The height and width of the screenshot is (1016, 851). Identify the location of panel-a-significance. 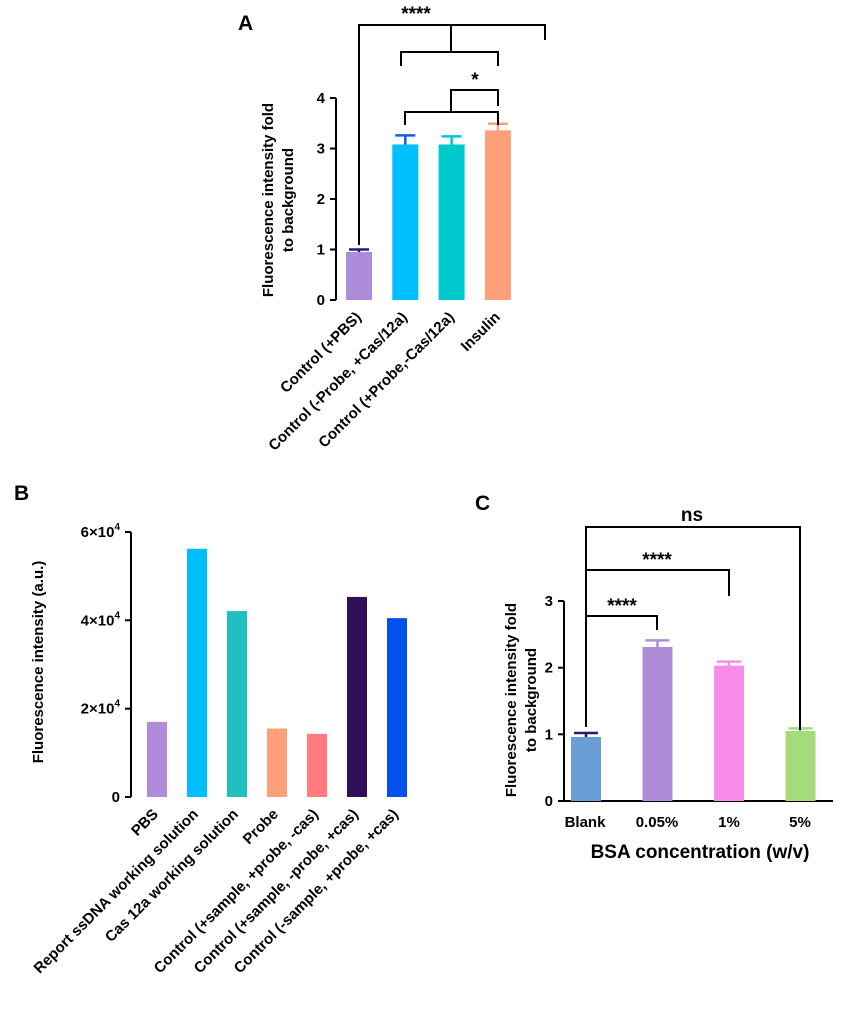
(452, 134).